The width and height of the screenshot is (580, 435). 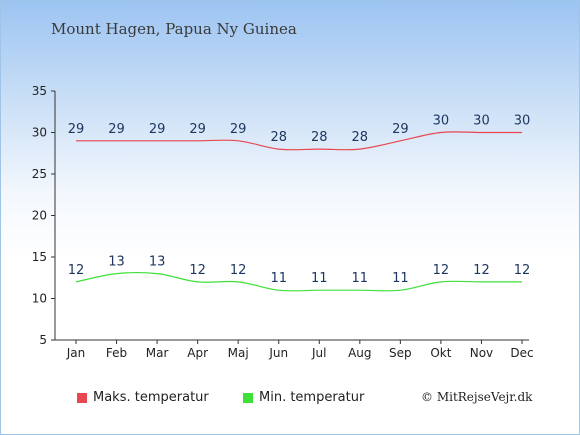 I want to click on x-tick-label: Maj, so click(x=238, y=353).